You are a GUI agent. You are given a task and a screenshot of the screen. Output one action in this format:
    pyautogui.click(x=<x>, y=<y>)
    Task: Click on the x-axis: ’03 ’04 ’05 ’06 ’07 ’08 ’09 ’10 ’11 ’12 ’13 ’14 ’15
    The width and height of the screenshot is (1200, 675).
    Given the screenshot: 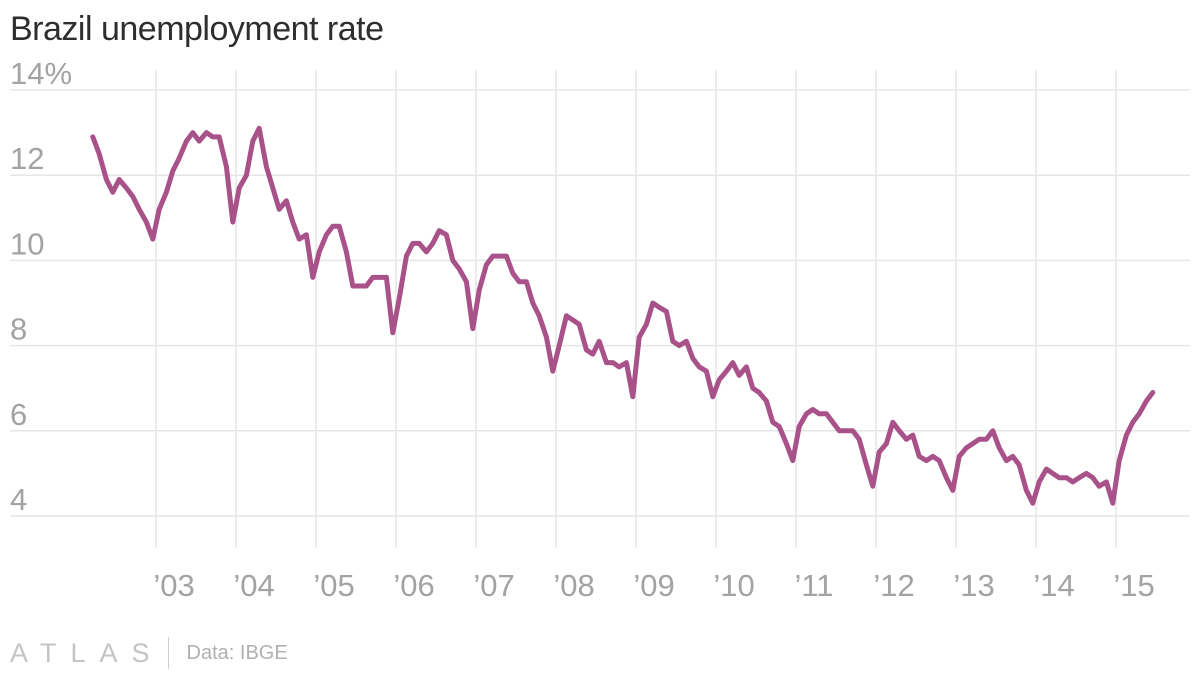 What is the action you would take?
    pyautogui.click(x=653, y=585)
    